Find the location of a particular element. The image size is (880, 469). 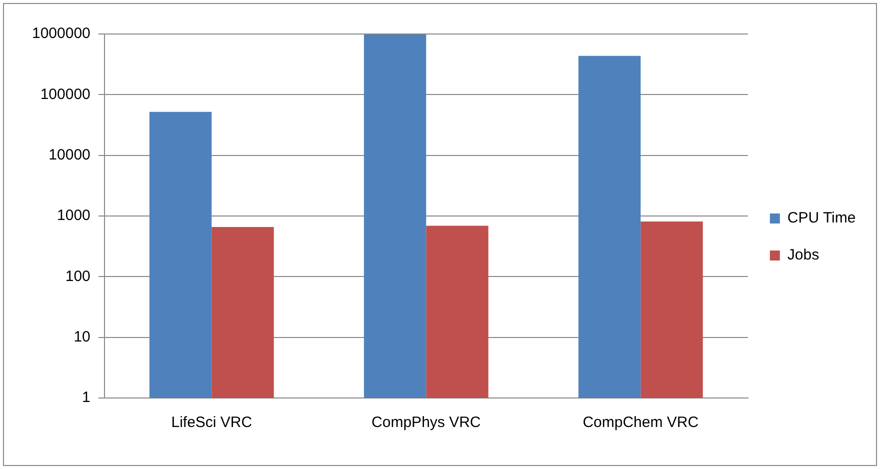

y-tick-label: 1 is located at coordinates (86, 397).